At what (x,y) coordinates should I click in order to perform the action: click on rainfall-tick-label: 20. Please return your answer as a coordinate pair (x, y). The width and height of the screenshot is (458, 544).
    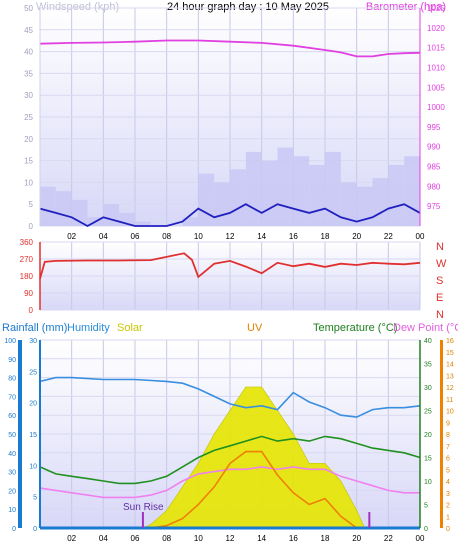
    Looking at the image, I should click on (33, 404).